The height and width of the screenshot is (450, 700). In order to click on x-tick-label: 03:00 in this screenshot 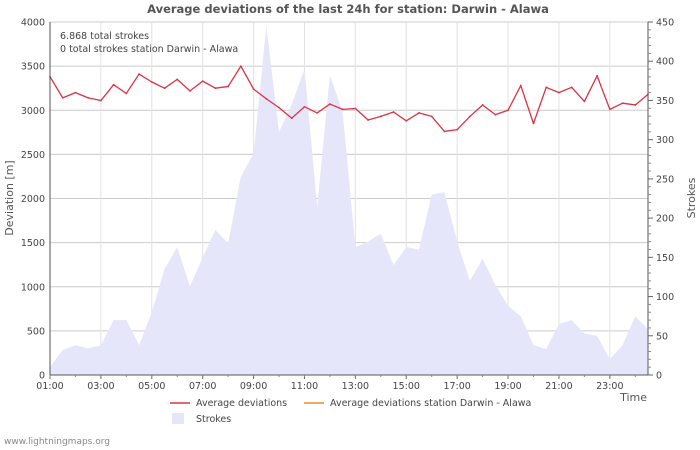, I will do `click(100, 386)`.